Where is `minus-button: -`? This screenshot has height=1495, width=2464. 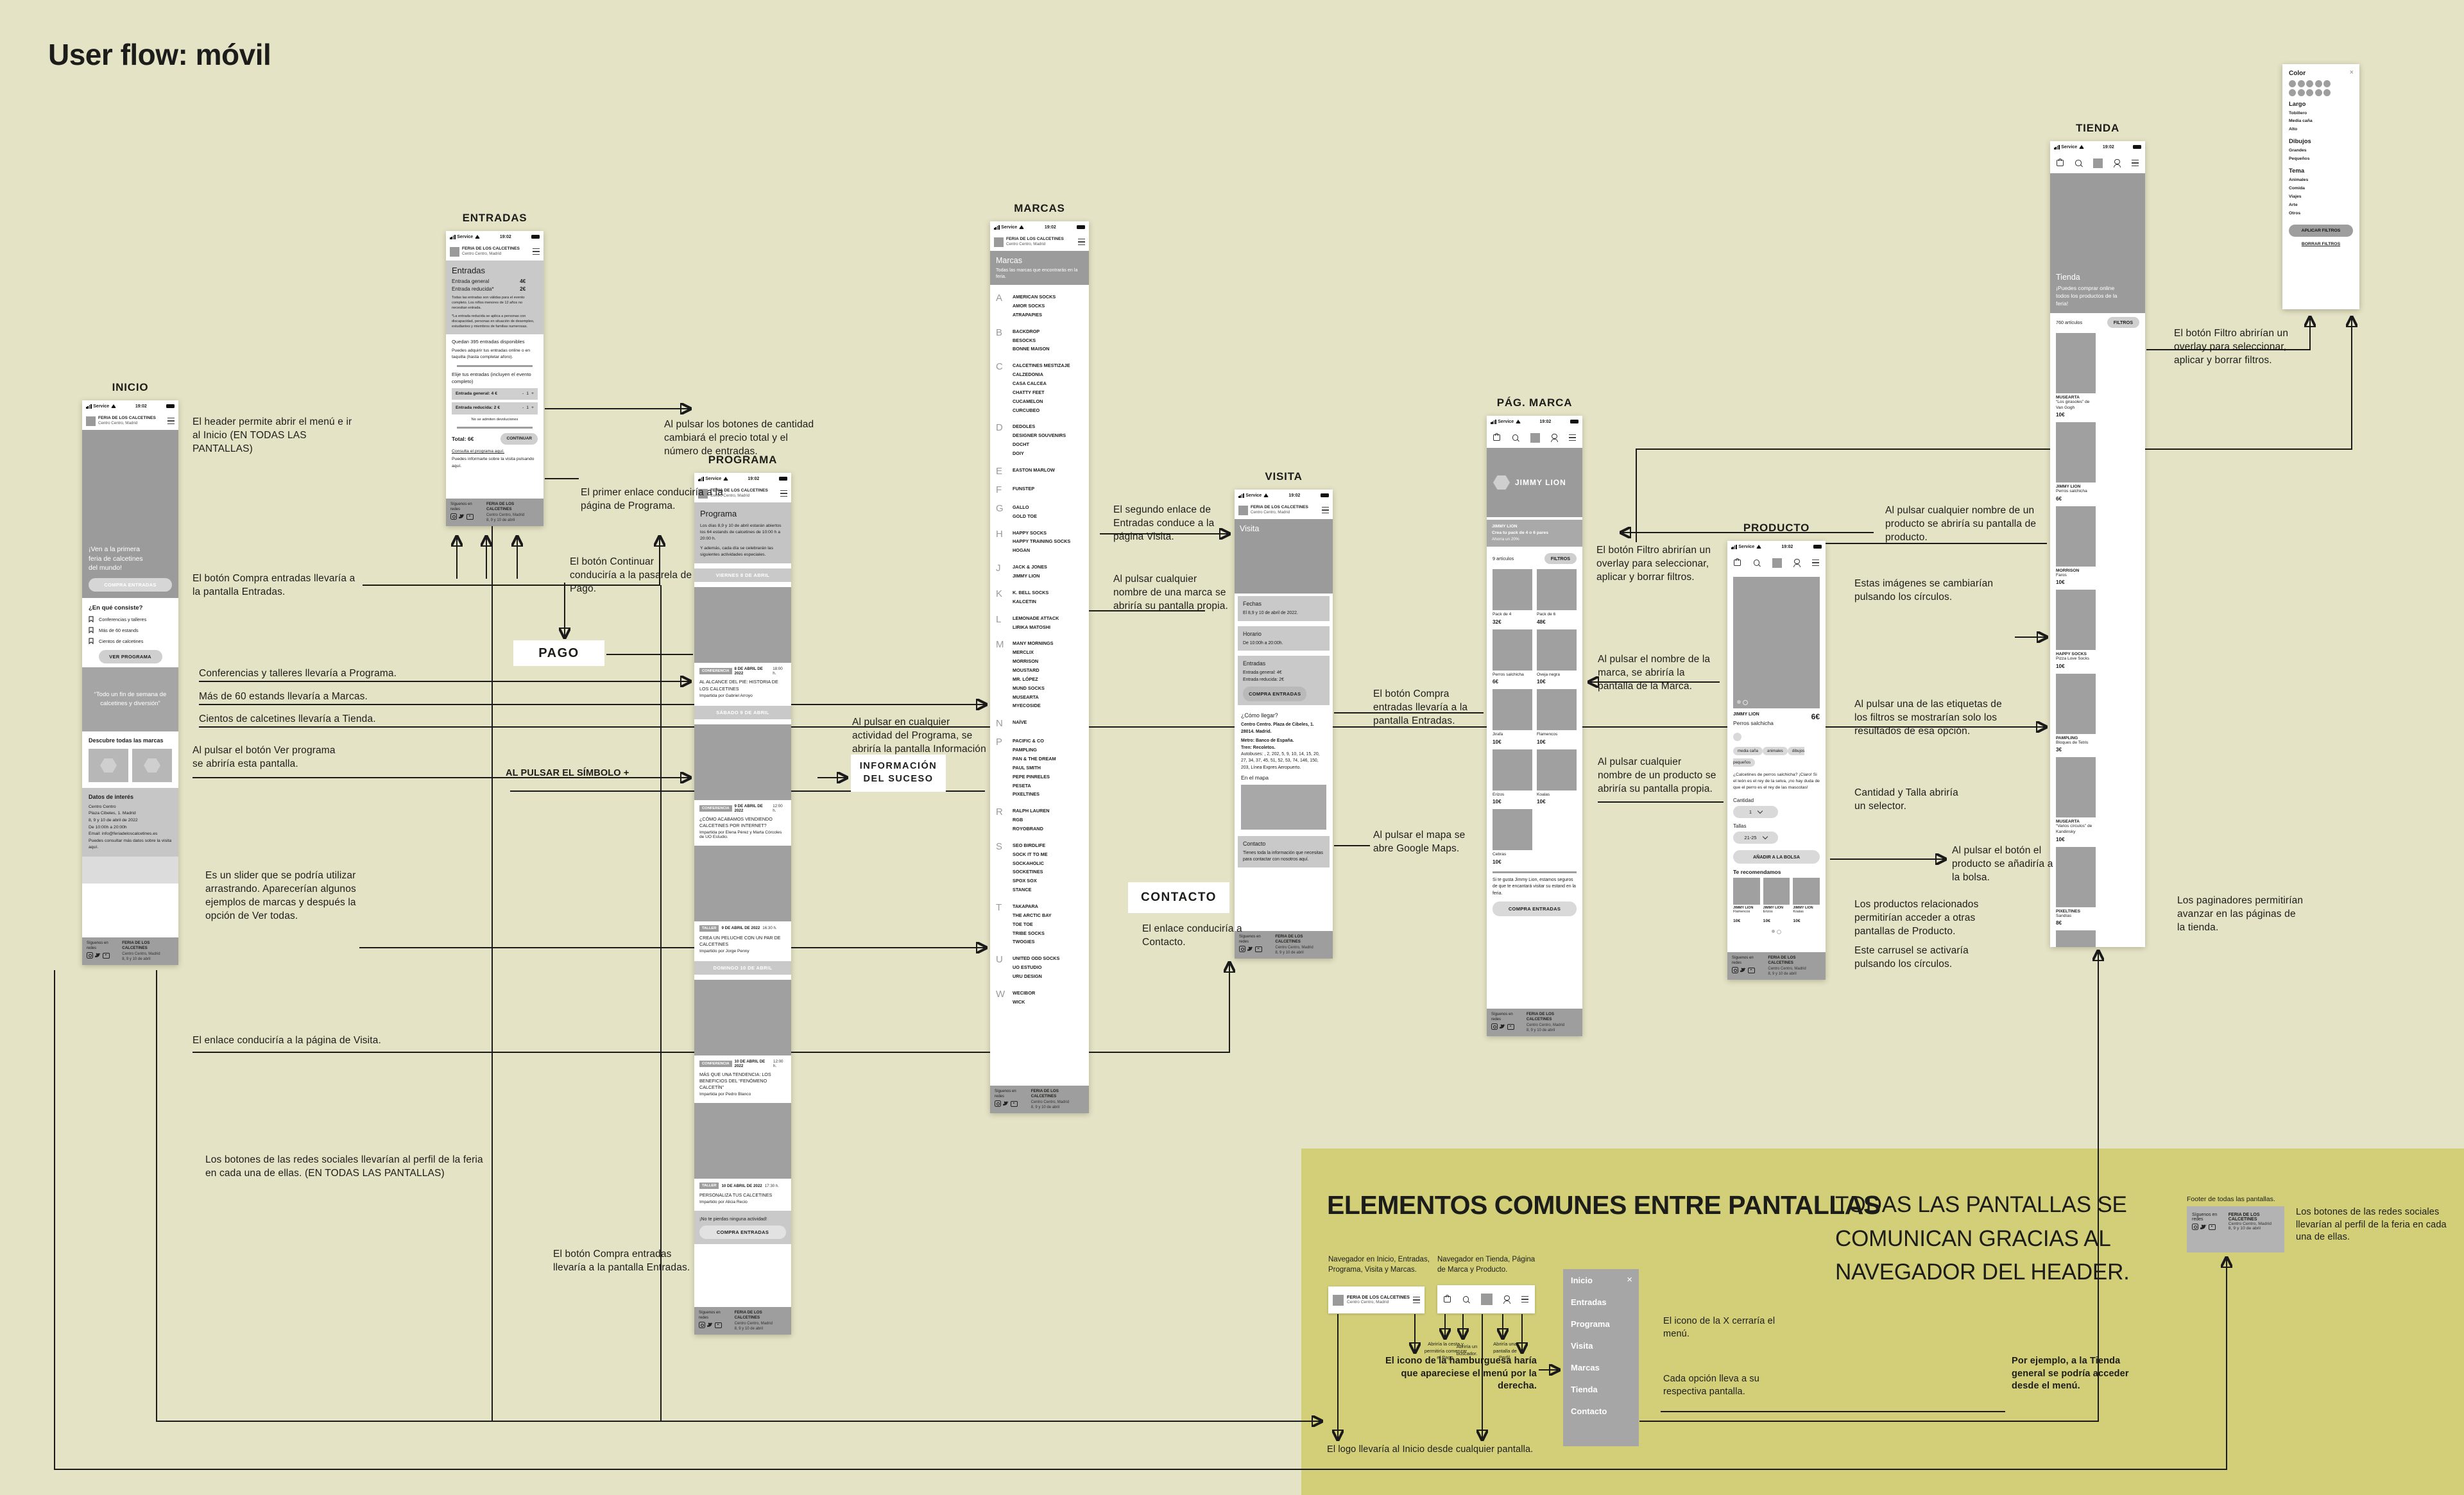
minus-button: - is located at coordinates (523, 409).